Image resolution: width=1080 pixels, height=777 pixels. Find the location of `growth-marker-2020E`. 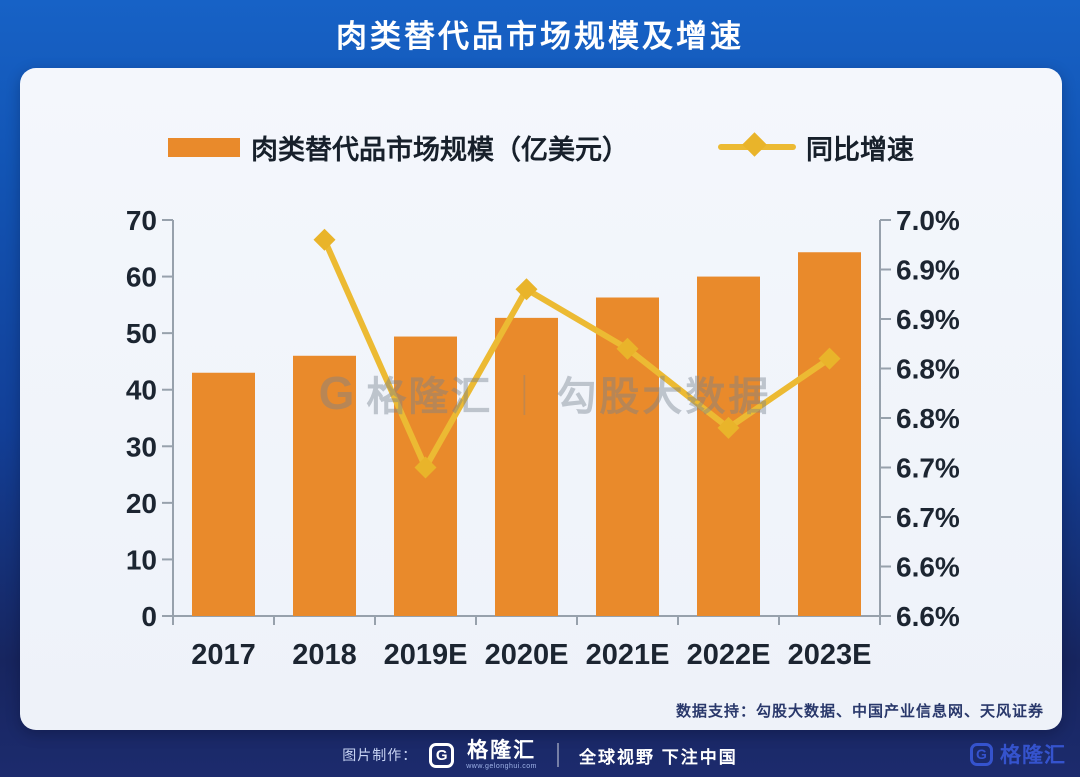

growth-marker-2020E is located at coordinates (526, 289).